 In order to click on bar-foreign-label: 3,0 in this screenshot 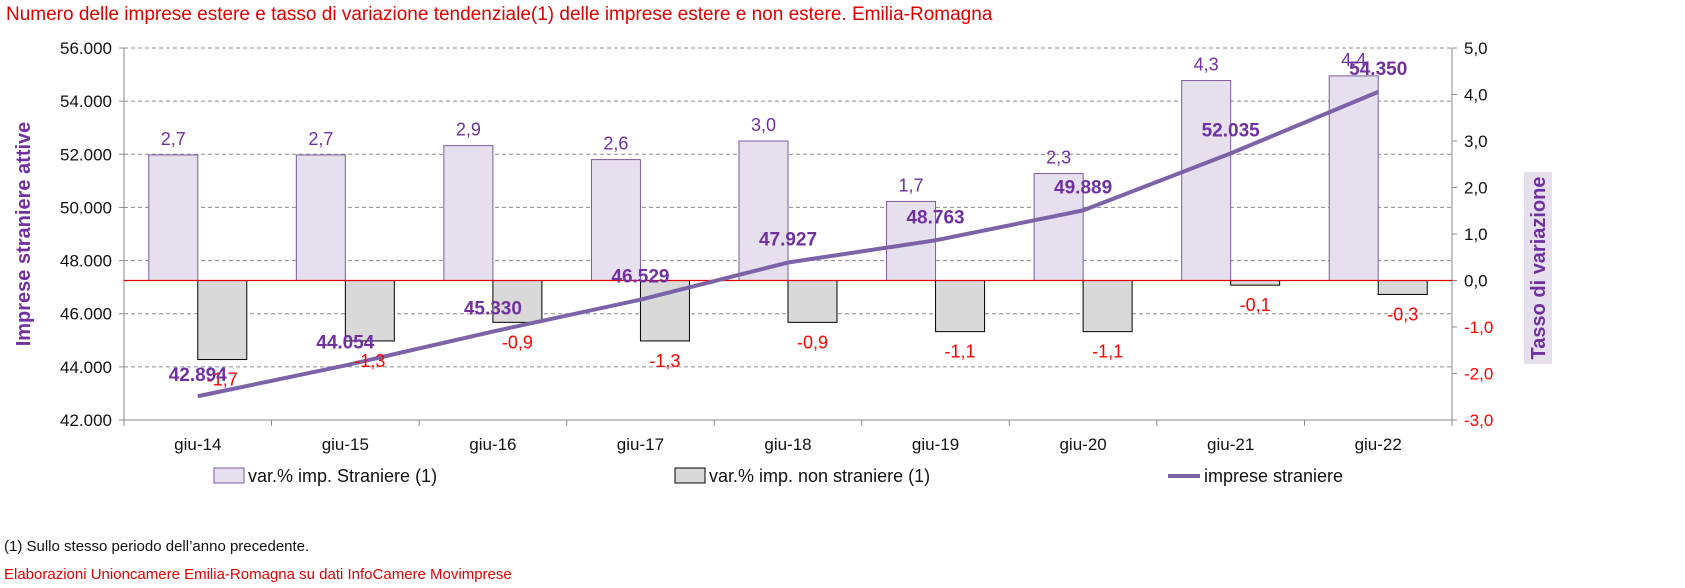, I will do `click(763, 125)`.